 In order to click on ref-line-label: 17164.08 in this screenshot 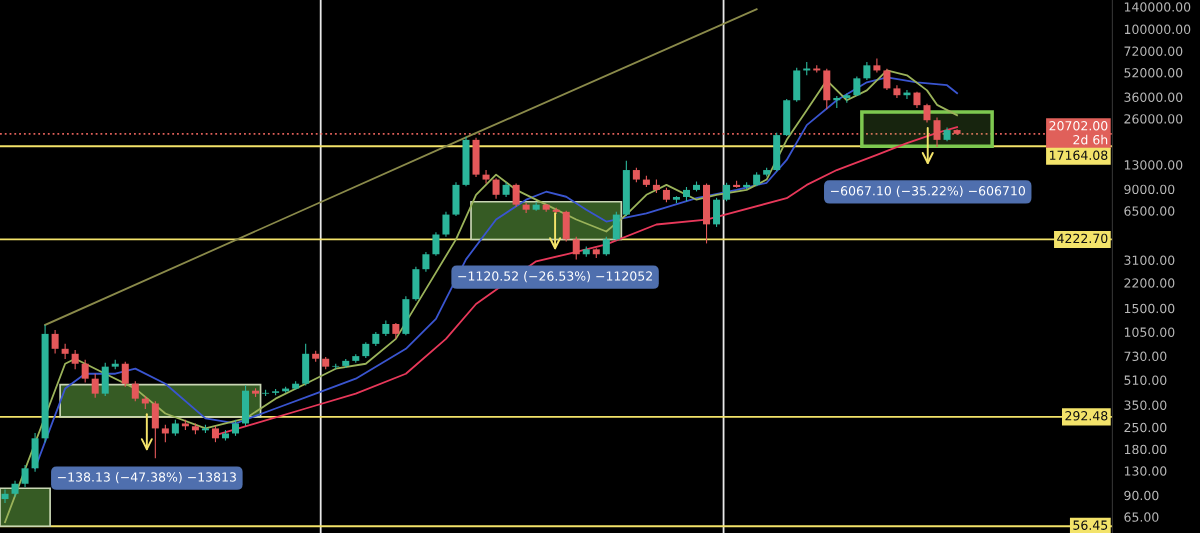, I will do `click(1078, 155)`.